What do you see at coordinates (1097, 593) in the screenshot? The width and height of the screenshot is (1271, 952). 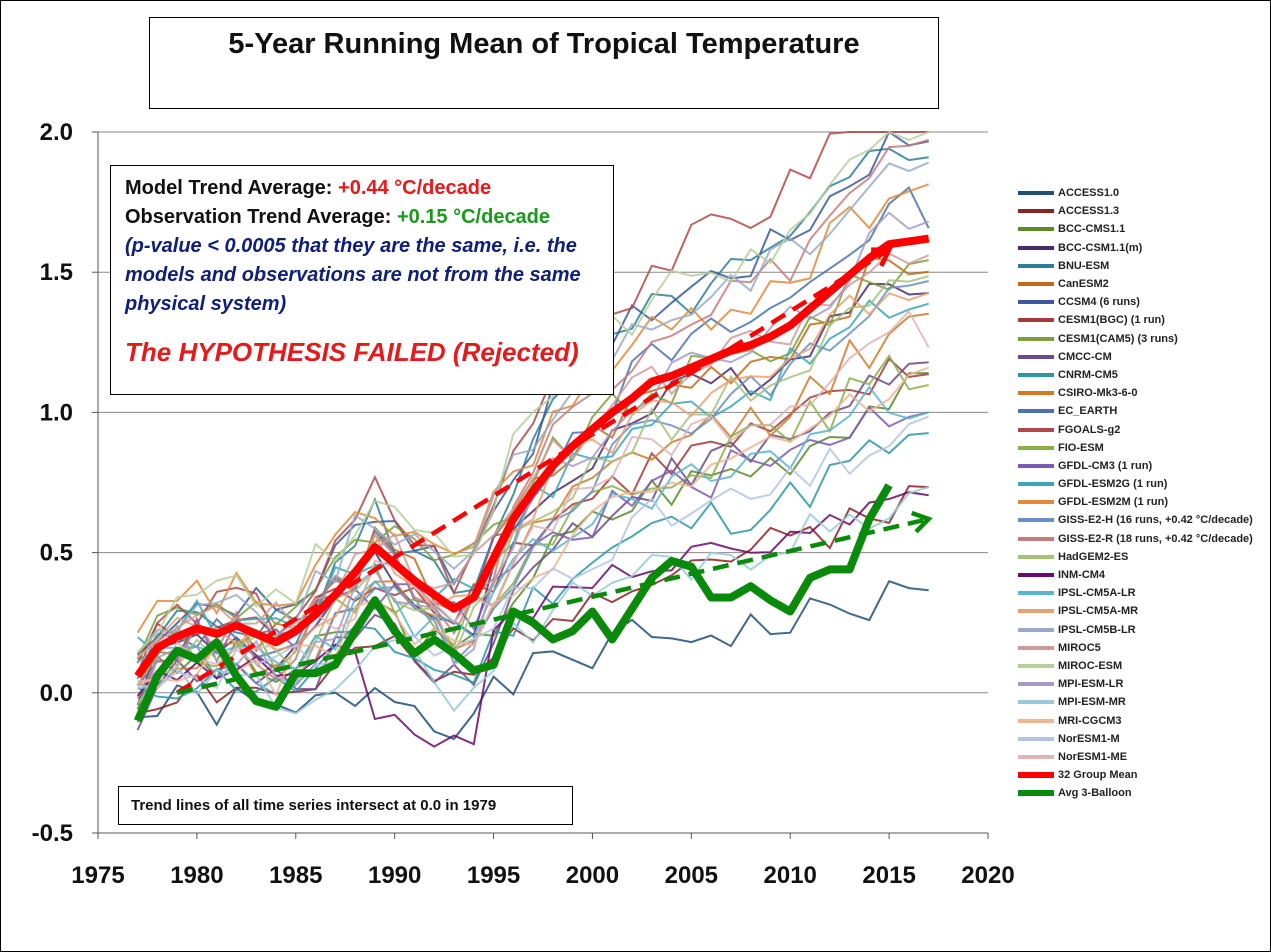 I see `legend-label: IPSL-CM5A-LR` at bounding box center [1097, 593].